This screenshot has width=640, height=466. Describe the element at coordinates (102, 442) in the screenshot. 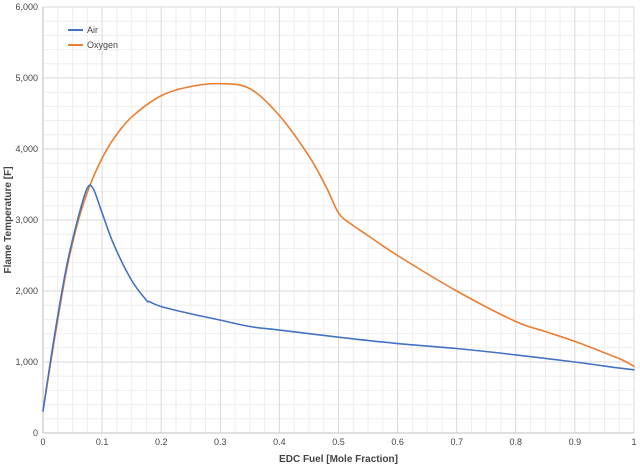

I see `x-tick-label: 0.1` at that location.